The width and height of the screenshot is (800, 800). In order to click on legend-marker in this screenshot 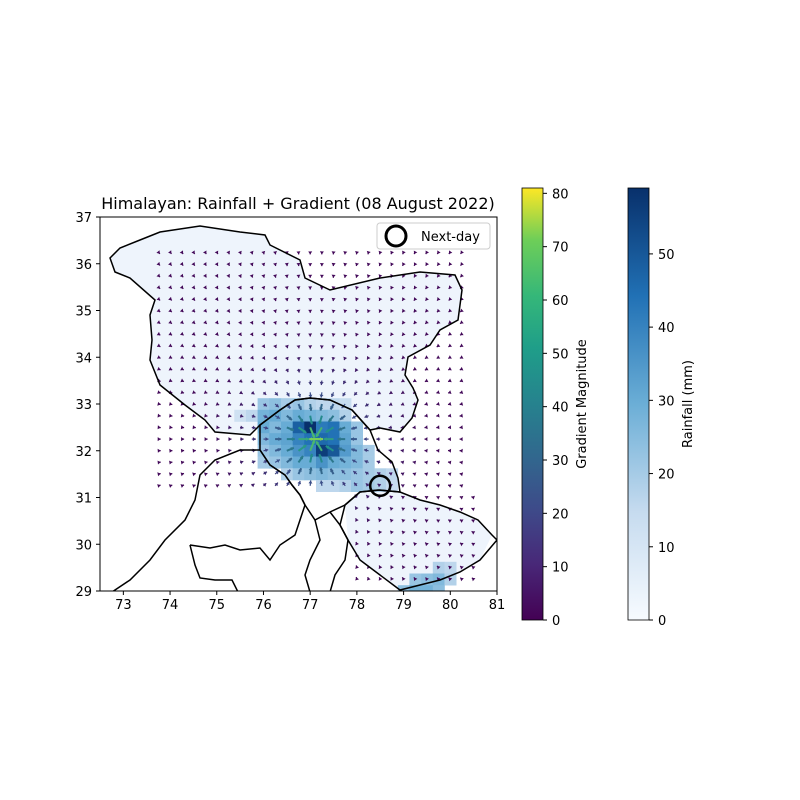, I will do `click(396, 236)`.